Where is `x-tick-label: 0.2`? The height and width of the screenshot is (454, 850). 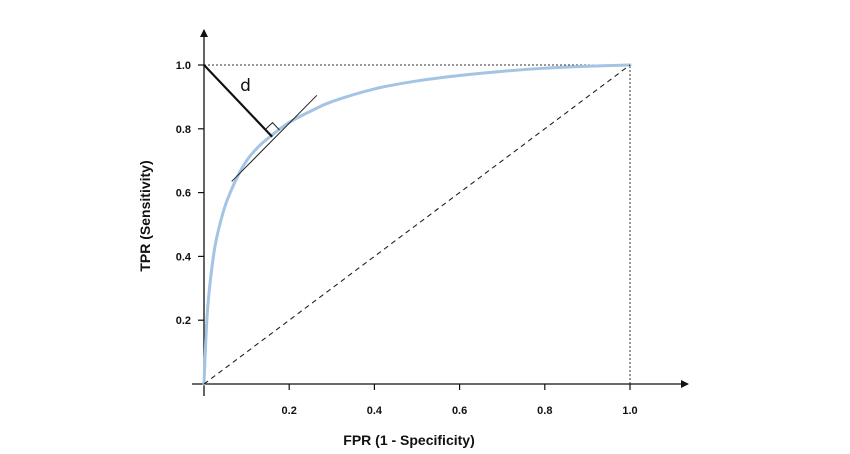 x-tick-label: 0.2 is located at coordinates (289, 411).